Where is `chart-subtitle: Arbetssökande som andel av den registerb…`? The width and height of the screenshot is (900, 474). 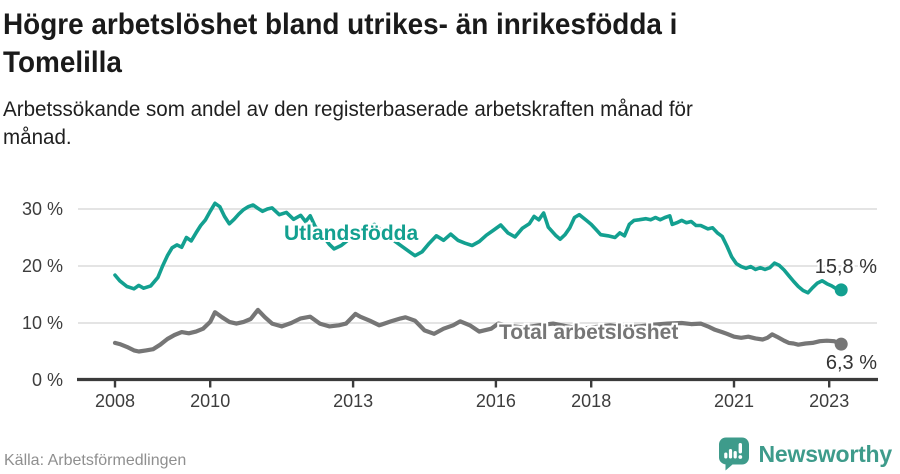
chart-subtitle: Arbetssökande som andel av den registerb… is located at coordinates (451, 124).